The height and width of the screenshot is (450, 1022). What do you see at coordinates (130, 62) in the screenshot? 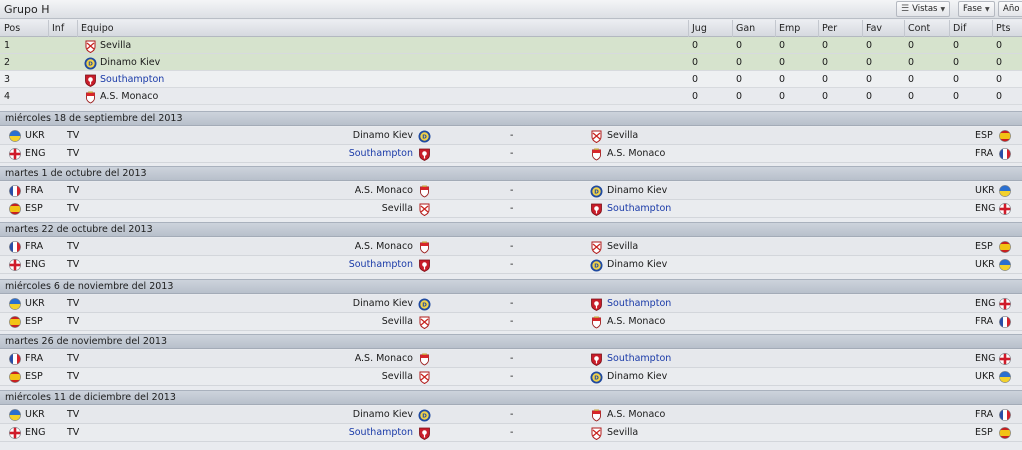
I see `team-name-link: Dinamo Kiev` at bounding box center [130, 62].